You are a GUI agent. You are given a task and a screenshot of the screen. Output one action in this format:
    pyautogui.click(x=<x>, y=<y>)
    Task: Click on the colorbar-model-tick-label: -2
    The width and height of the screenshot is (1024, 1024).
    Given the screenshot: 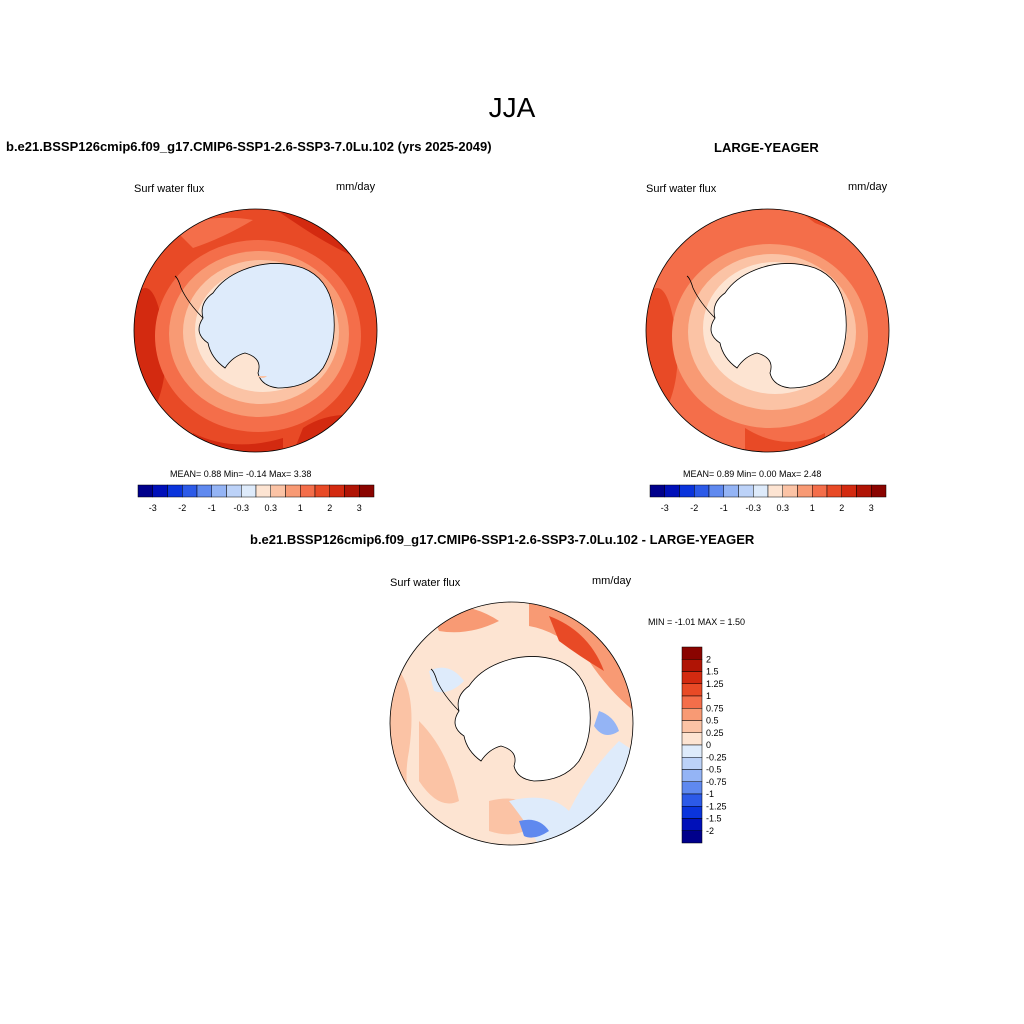 What is the action you would take?
    pyautogui.click(x=182, y=508)
    